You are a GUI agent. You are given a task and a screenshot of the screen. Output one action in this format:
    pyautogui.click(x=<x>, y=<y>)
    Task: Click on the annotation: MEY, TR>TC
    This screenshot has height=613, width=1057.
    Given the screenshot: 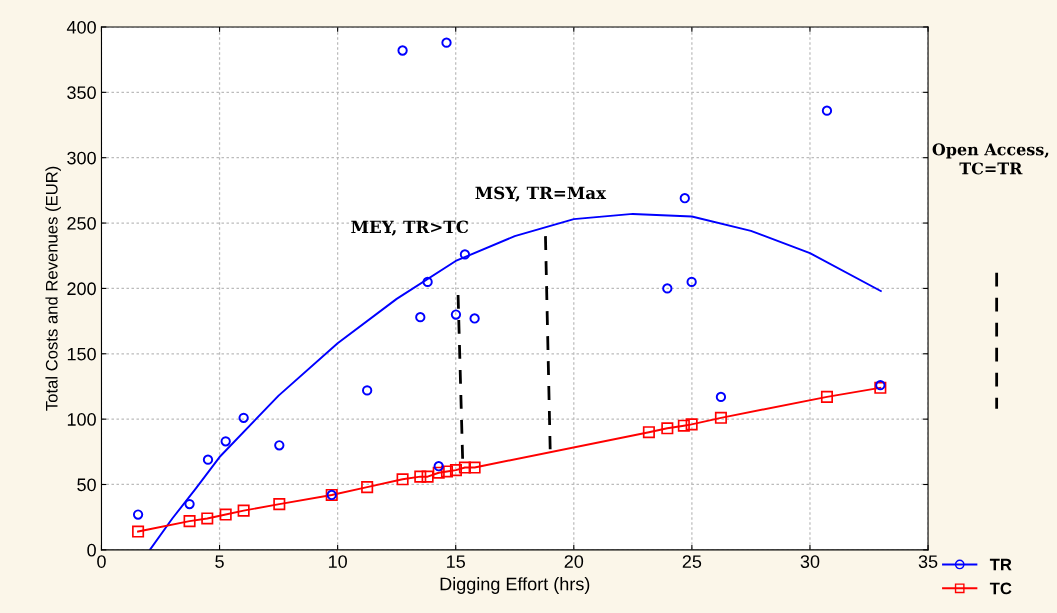 What is the action you would take?
    pyautogui.click(x=410, y=228)
    